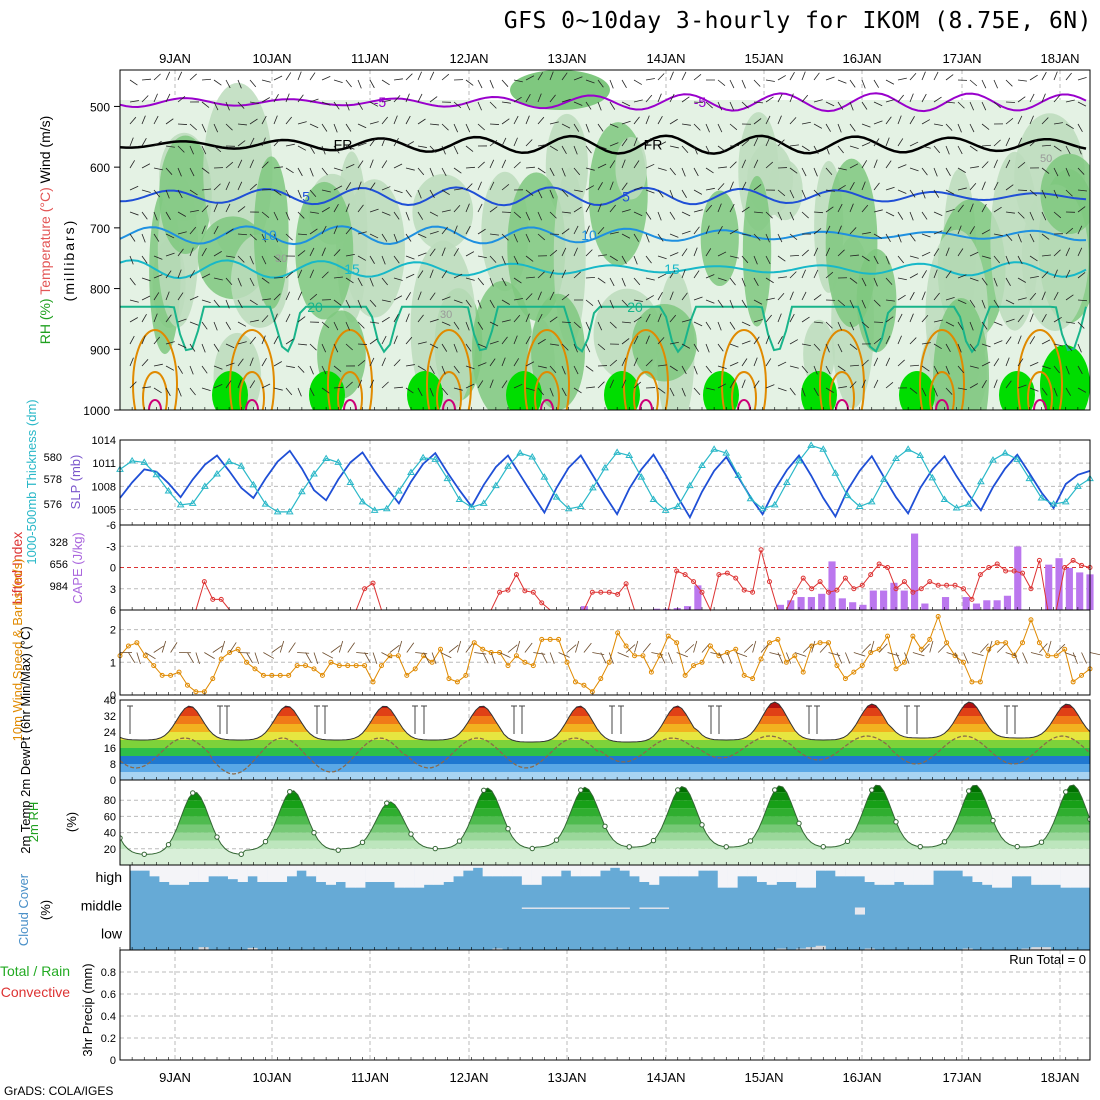 The width and height of the screenshot is (1100, 1100). What do you see at coordinates (566, 58) in the screenshot?
I see `date-label-top: 13JAN` at bounding box center [566, 58].